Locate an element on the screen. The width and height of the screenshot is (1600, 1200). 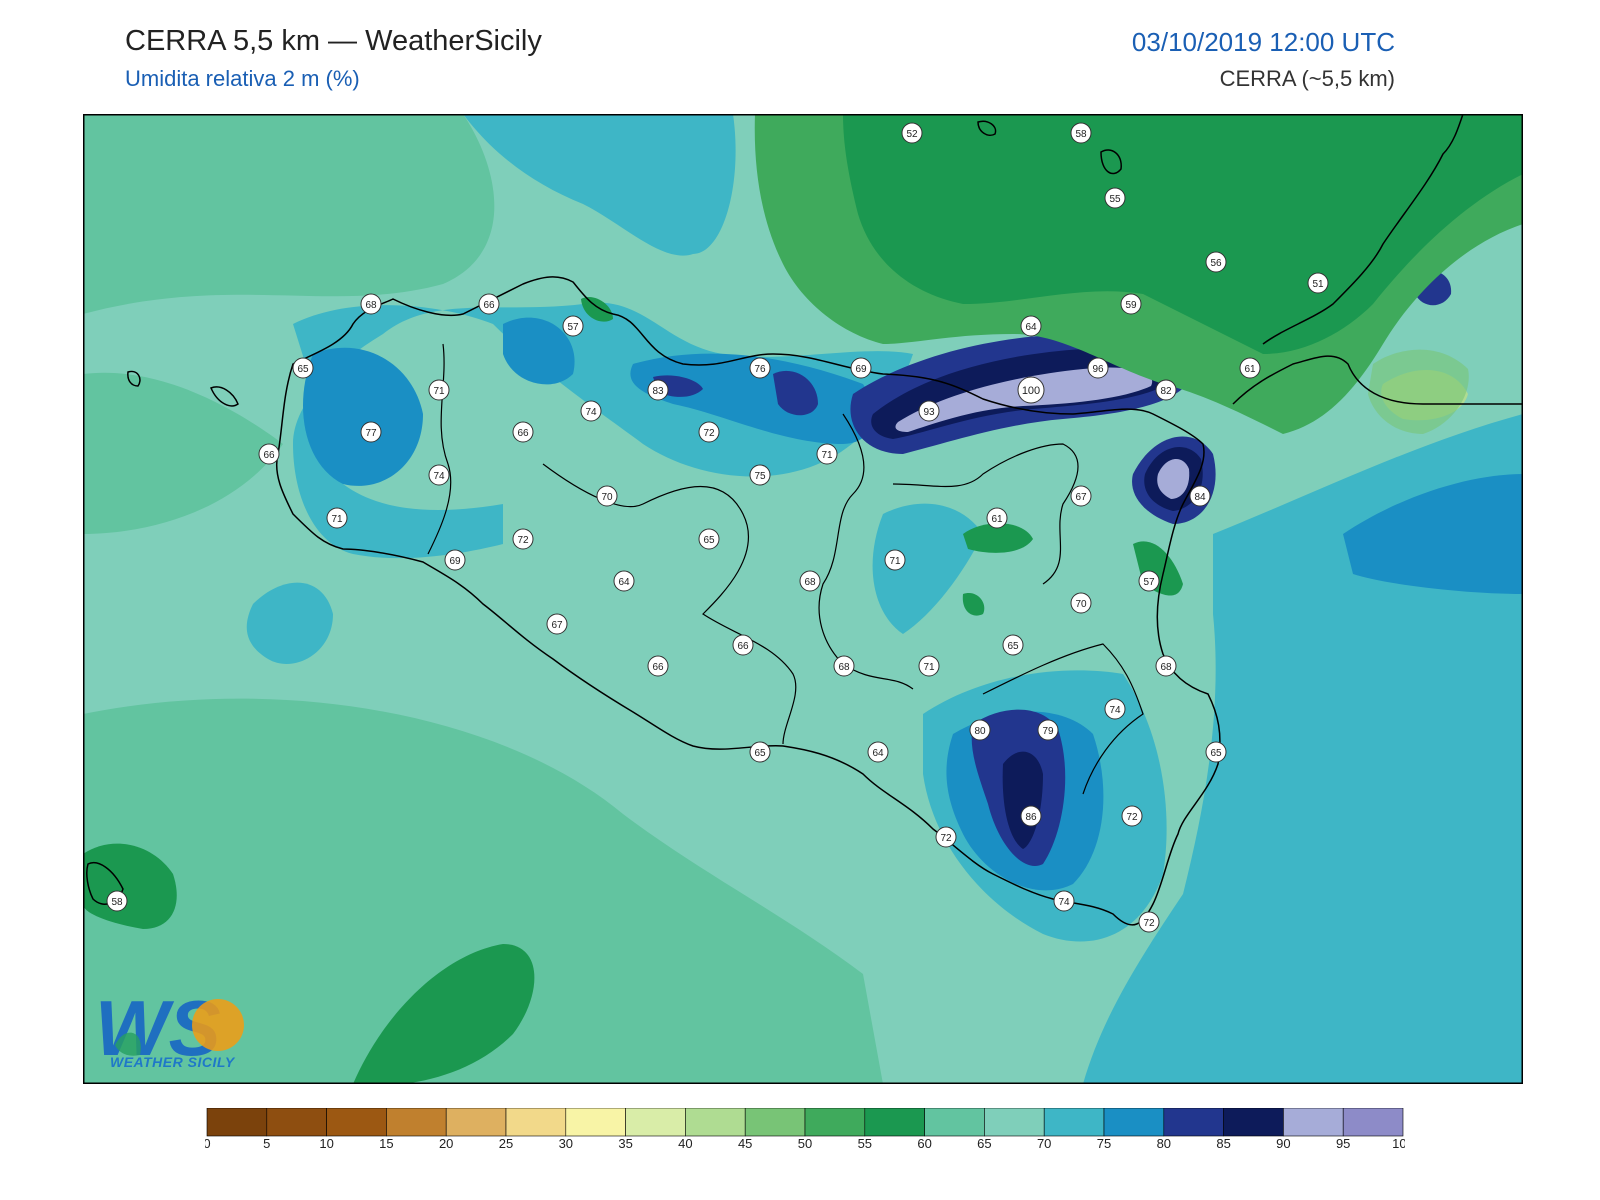
station-value-label: 67 is located at coordinates (1081, 497).